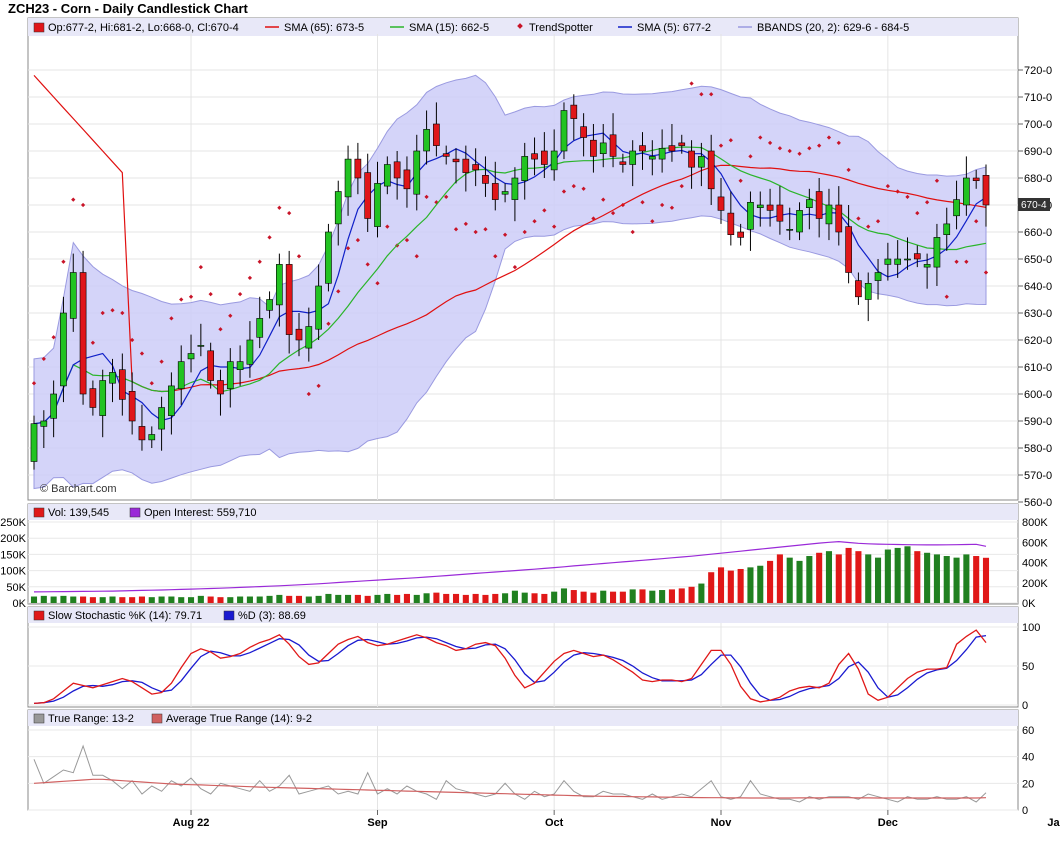  I want to click on volume-tick-label: 200K, so click(13, 539).